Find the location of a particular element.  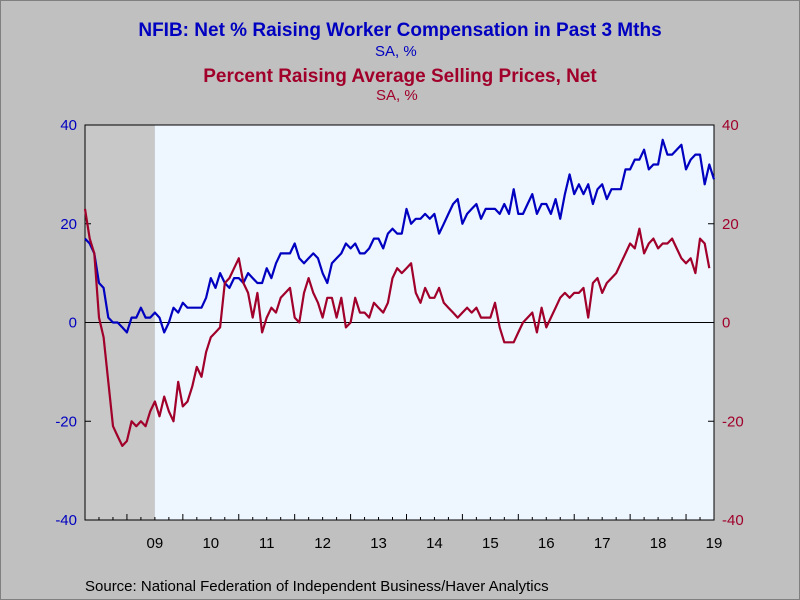

x-tick-label: 09 is located at coordinates (155, 543).